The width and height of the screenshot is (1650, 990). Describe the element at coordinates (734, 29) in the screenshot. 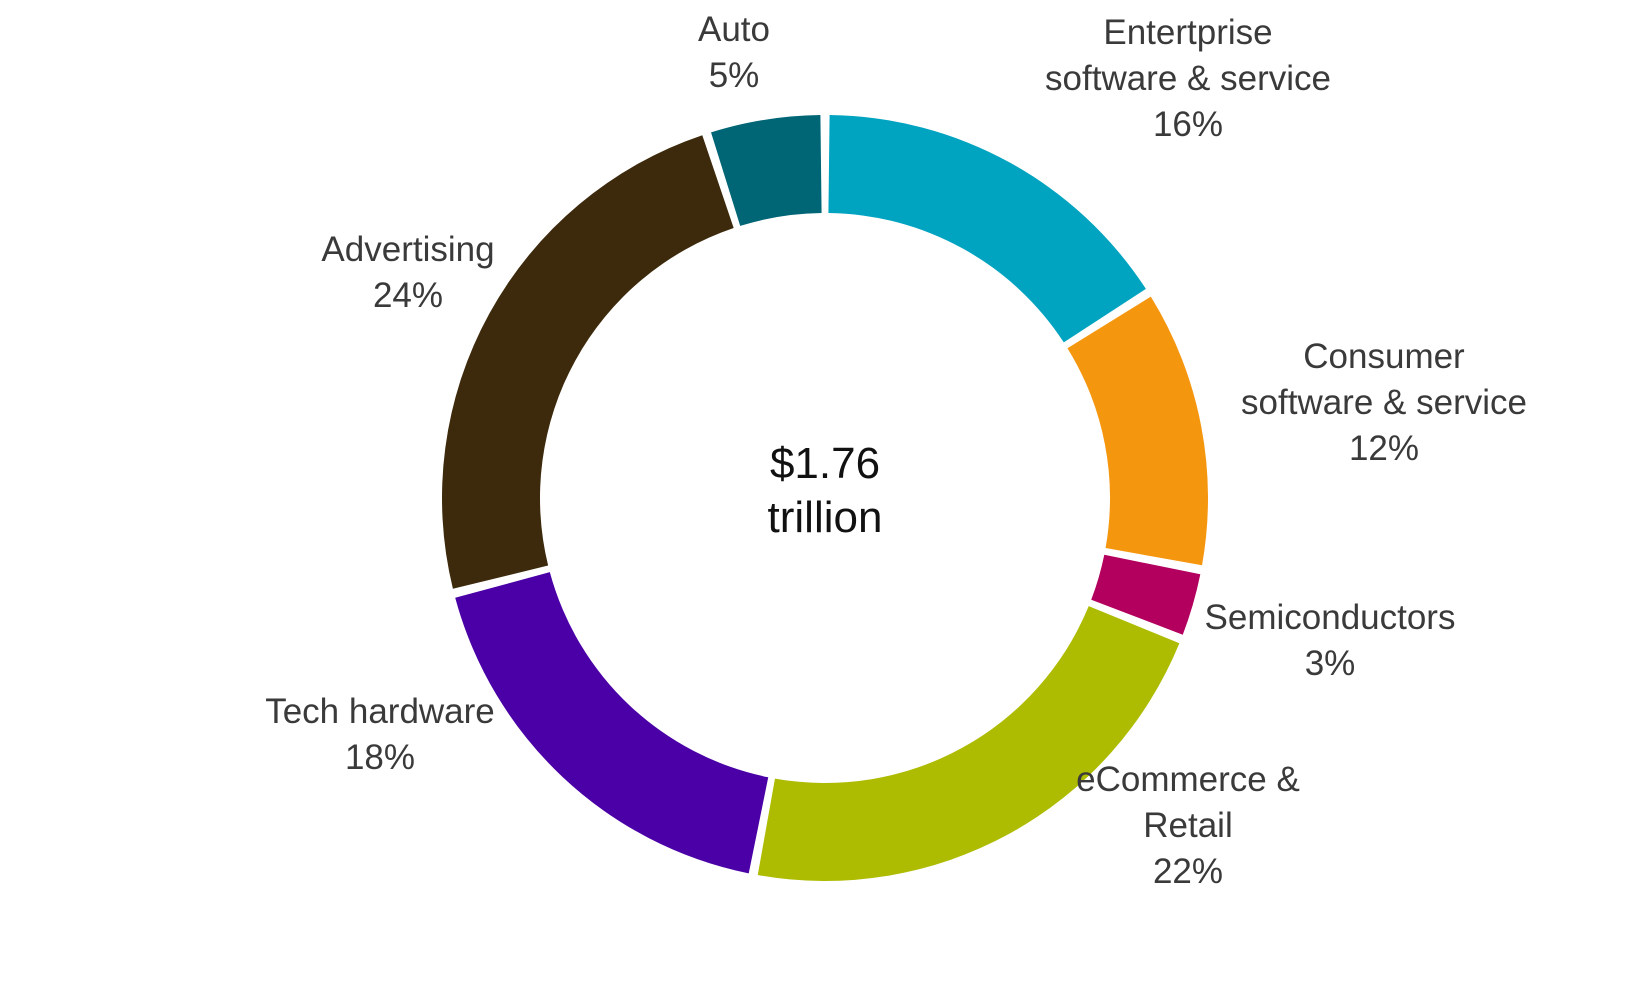

I see `name-label-auto: Auto` at that location.